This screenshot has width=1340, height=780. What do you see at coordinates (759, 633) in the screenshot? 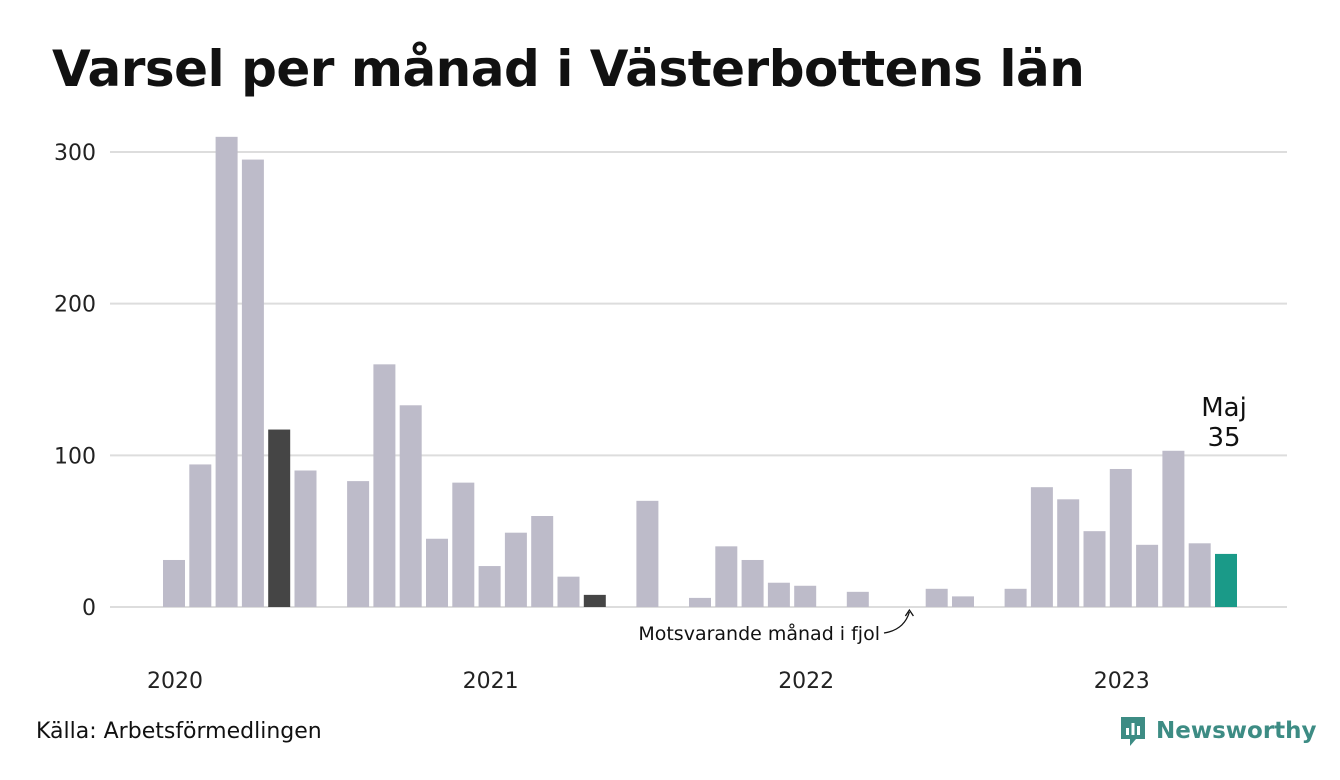
I see `last-year-annotation: Motsvarande månad i fjol` at bounding box center [759, 633].